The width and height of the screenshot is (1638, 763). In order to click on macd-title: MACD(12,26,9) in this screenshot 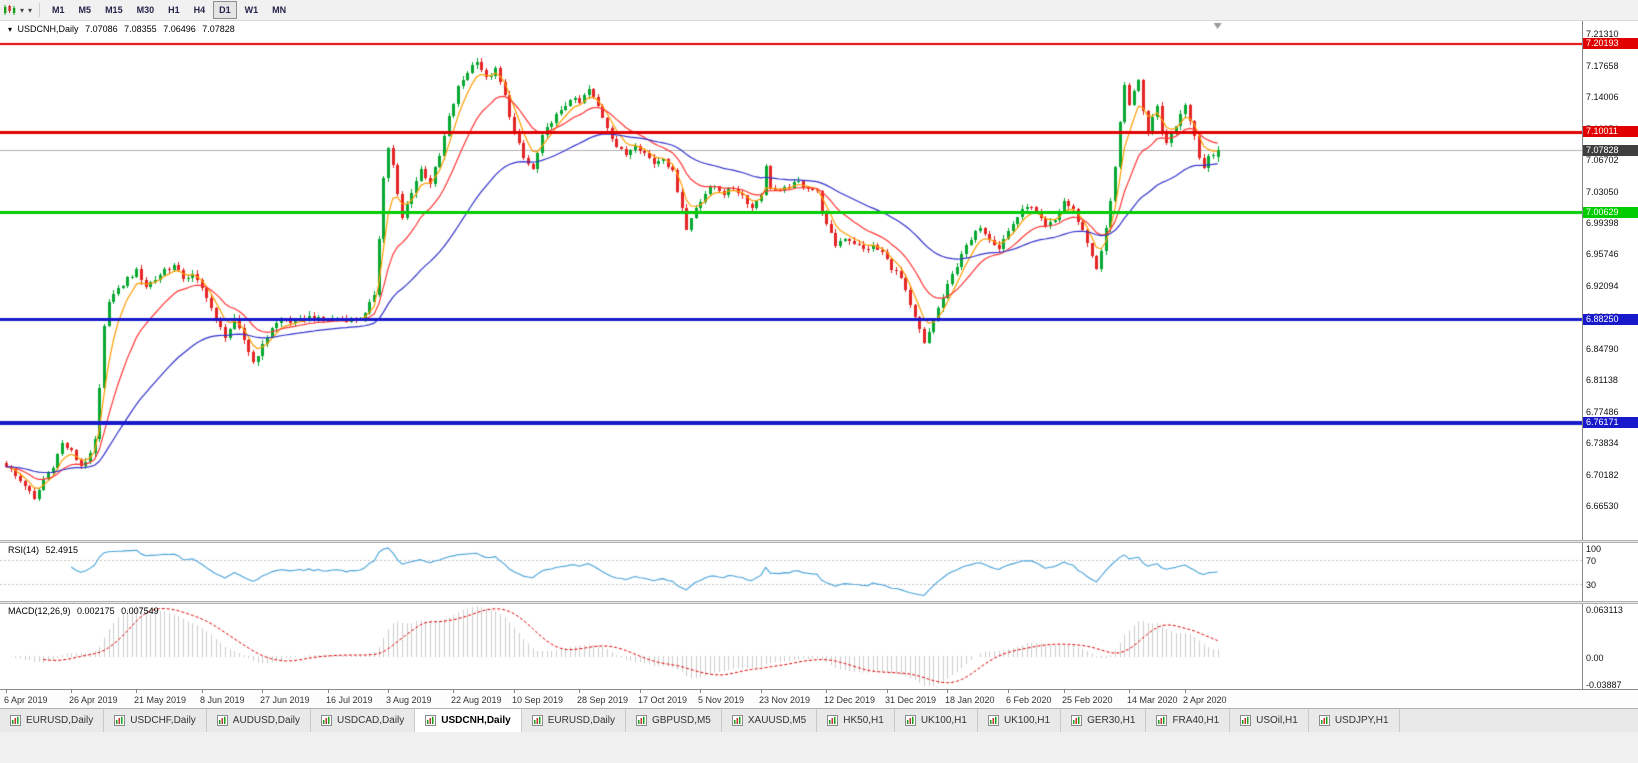, I will do `click(39, 611)`.